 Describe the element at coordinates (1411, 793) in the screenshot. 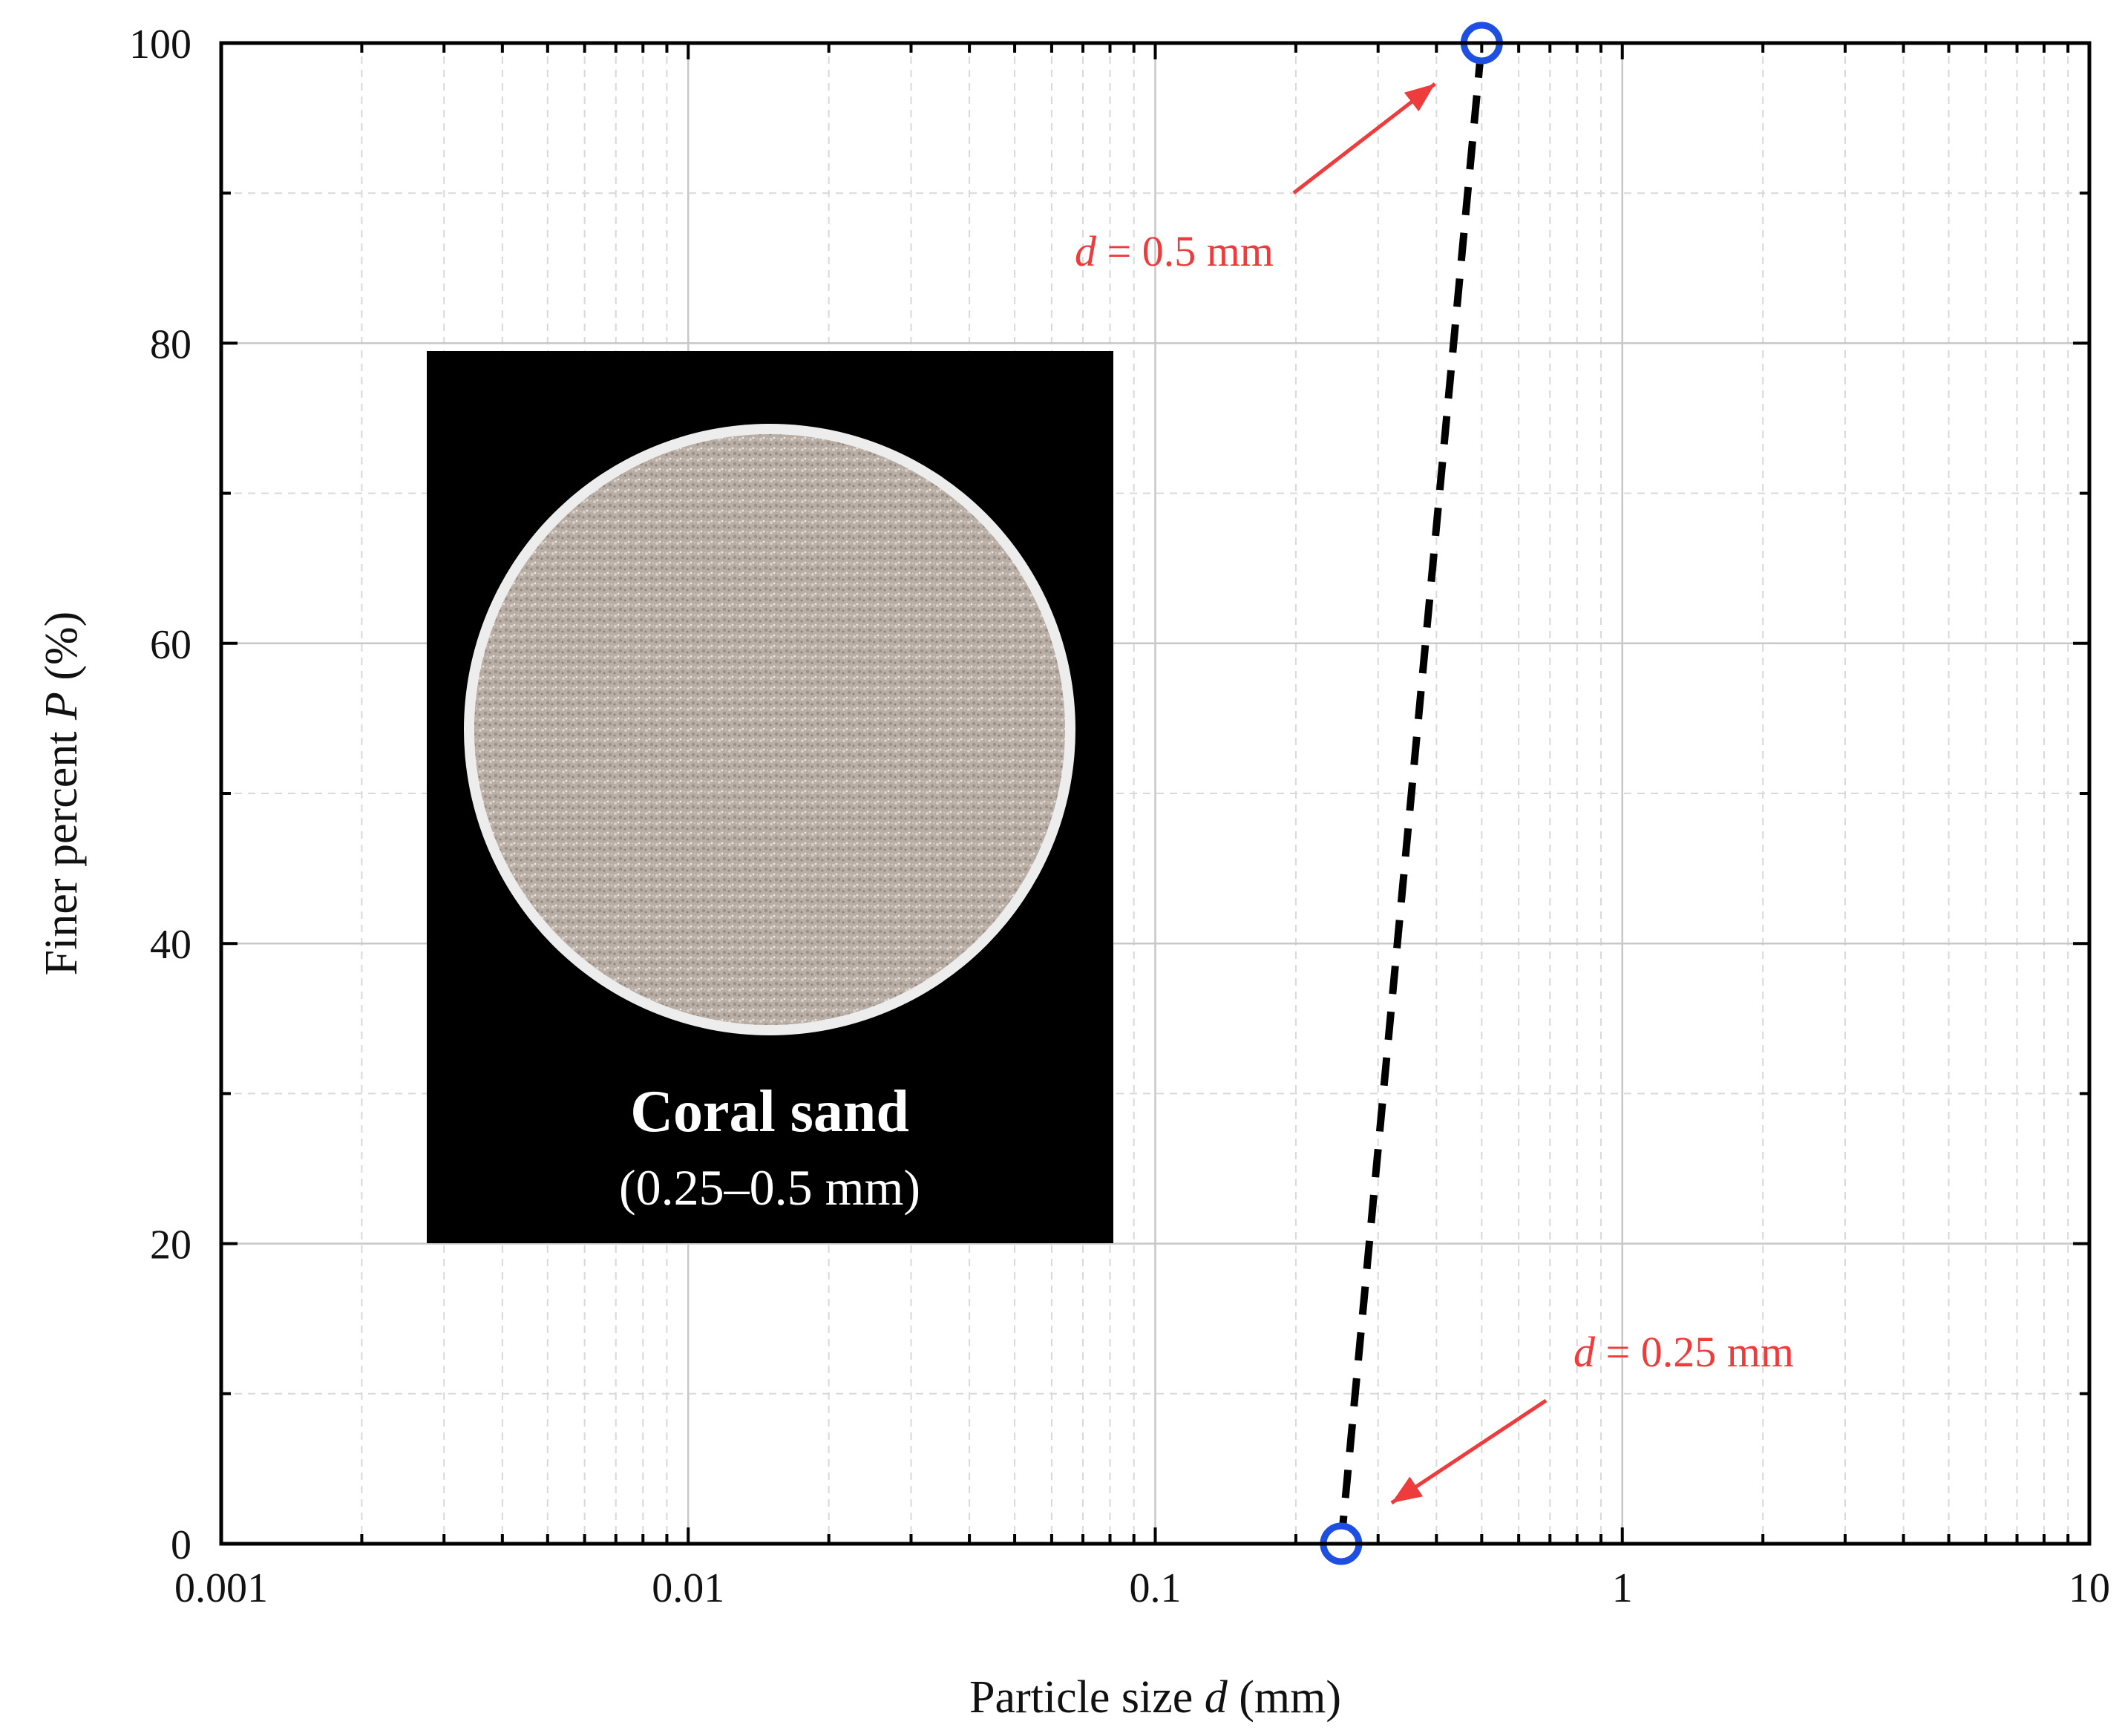

I see `series-line` at that location.